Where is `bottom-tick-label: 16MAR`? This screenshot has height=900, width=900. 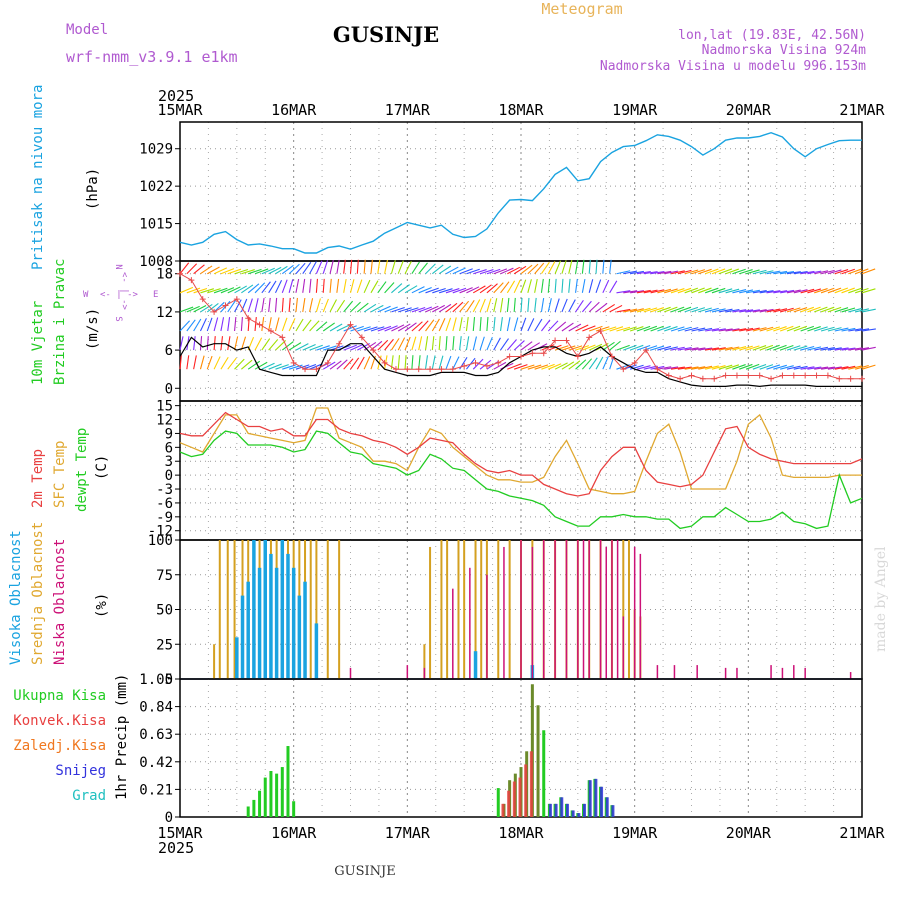 bottom-tick-label: 16MAR is located at coordinates (294, 833).